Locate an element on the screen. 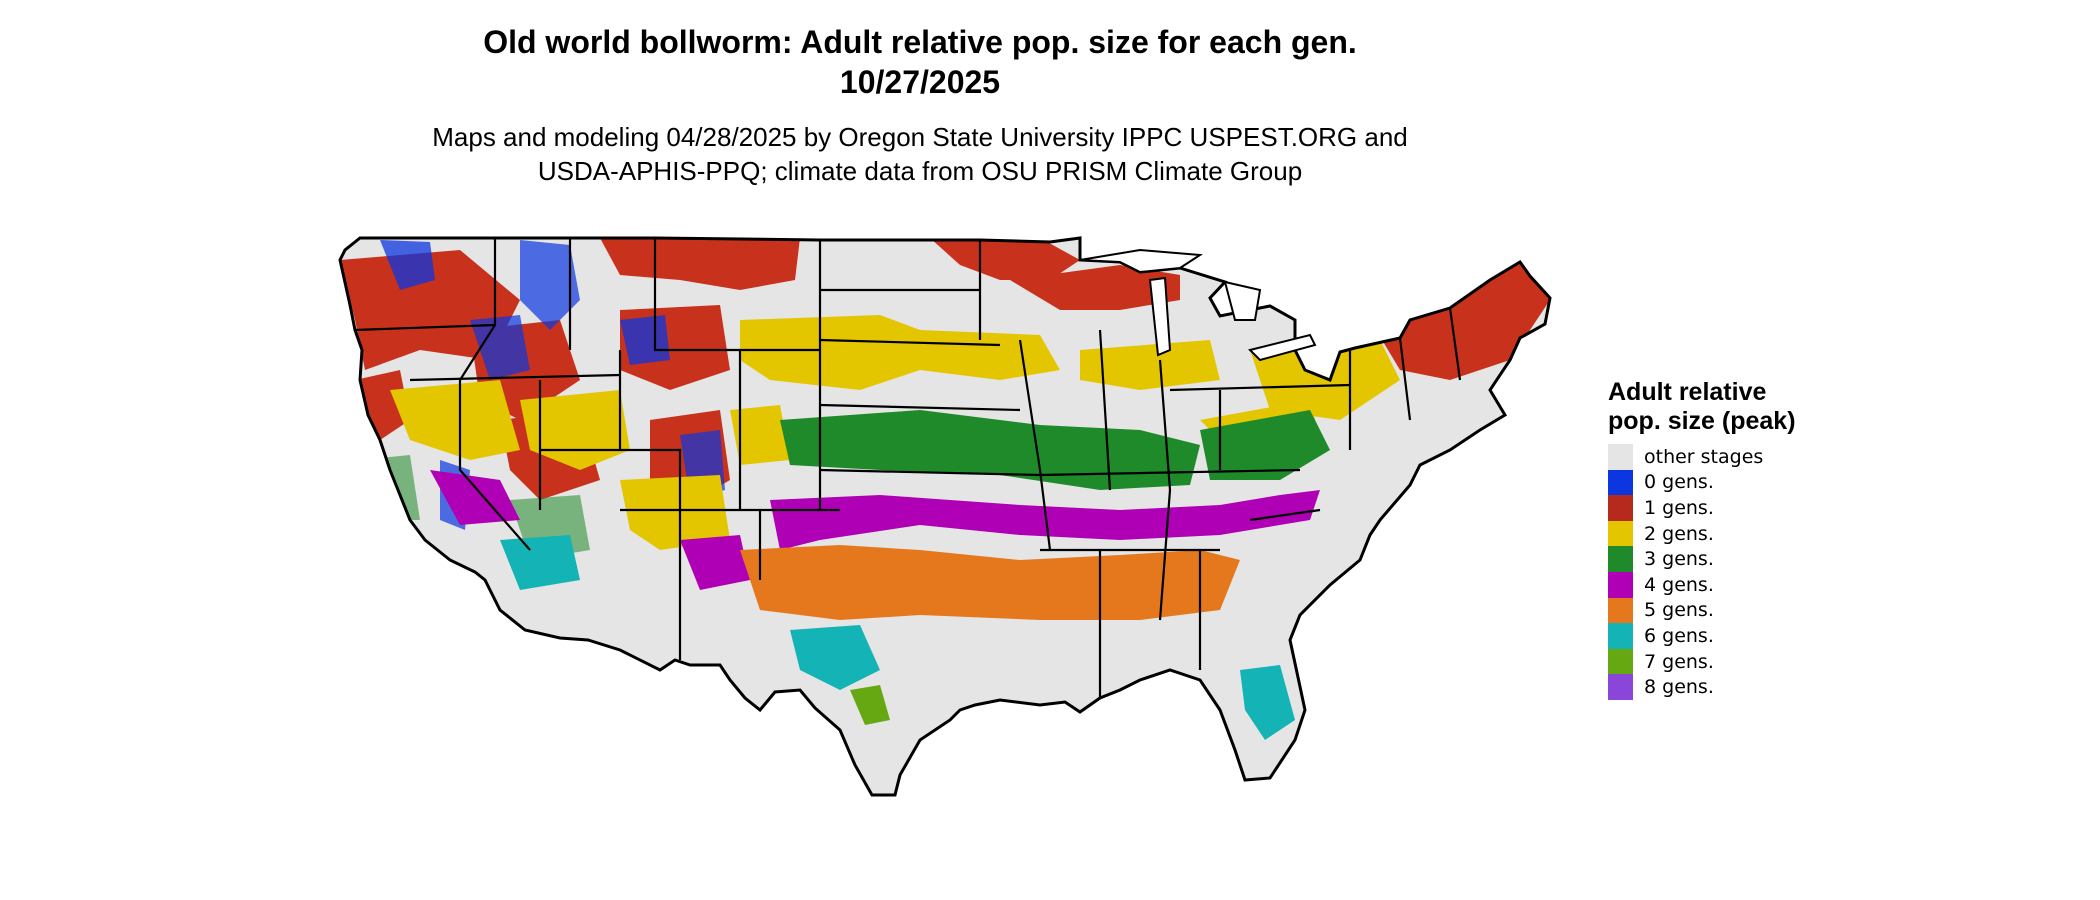  legend-label: 4 gens. is located at coordinates (1679, 584).